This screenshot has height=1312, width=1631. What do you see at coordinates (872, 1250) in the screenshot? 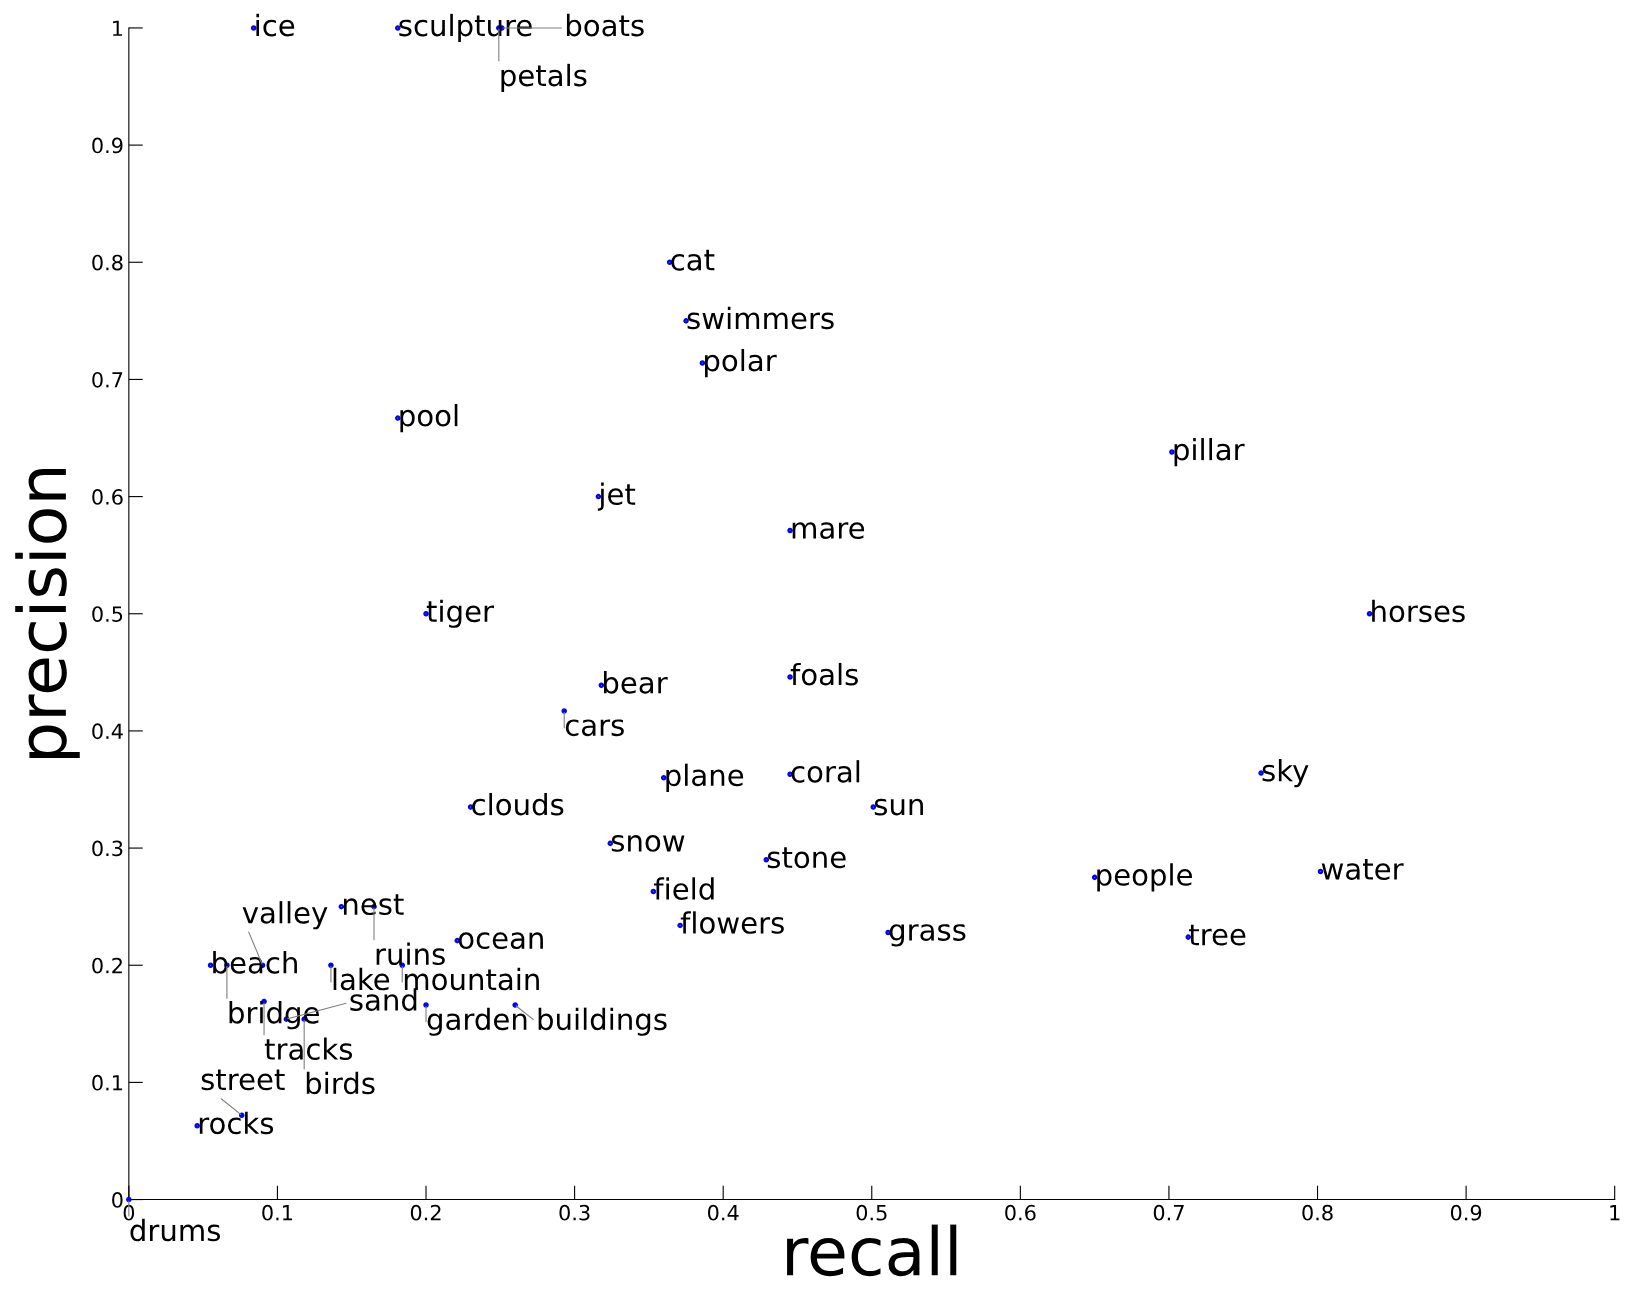
I see `x-axis-title: recall` at bounding box center [872, 1250].